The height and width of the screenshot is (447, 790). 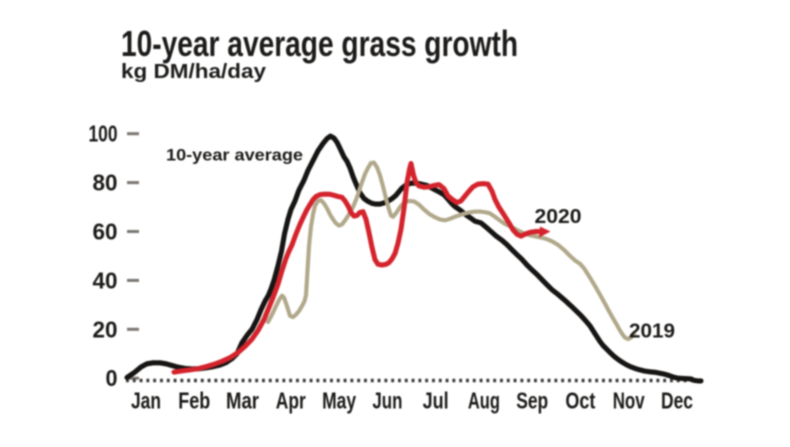 I want to click on svg-text: Apr, so click(x=291, y=401).